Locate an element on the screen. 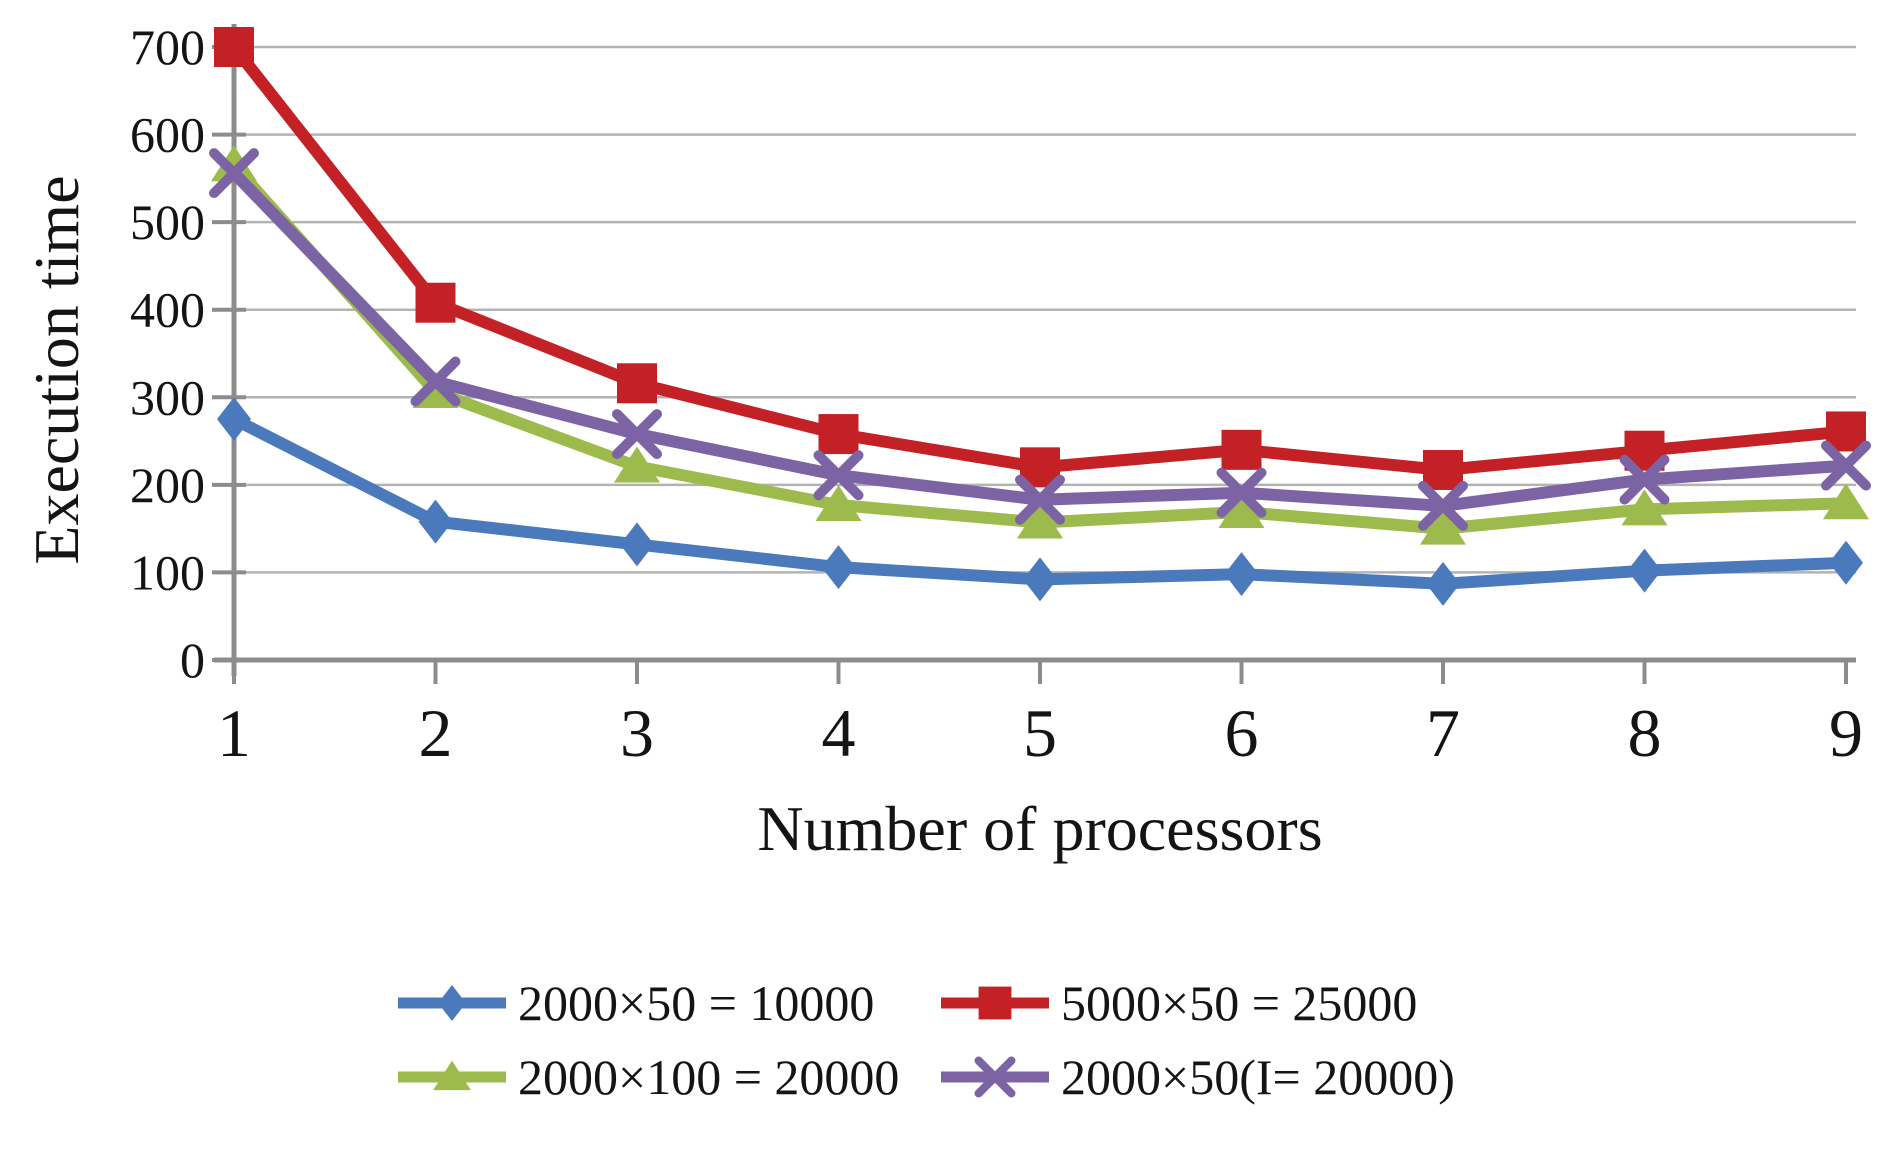 The image size is (1881, 1156). x-tick-label-8: 8 is located at coordinates (1645, 733).